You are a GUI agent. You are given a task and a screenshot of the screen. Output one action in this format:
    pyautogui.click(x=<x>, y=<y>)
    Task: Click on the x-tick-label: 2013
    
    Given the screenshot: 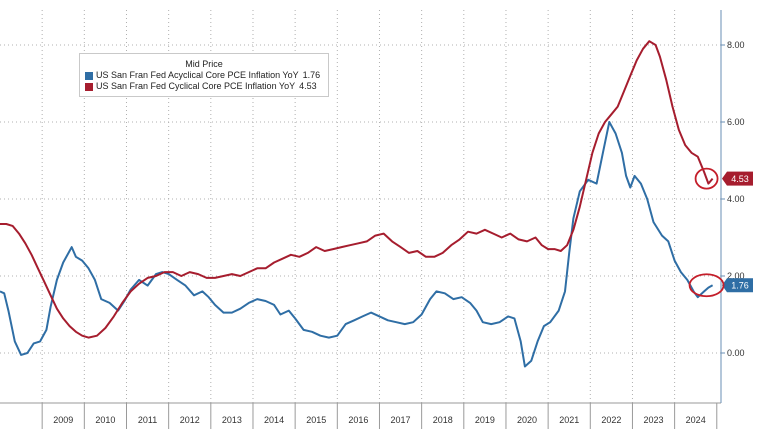 What is the action you would take?
    pyautogui.click(x=232, y=420)
    